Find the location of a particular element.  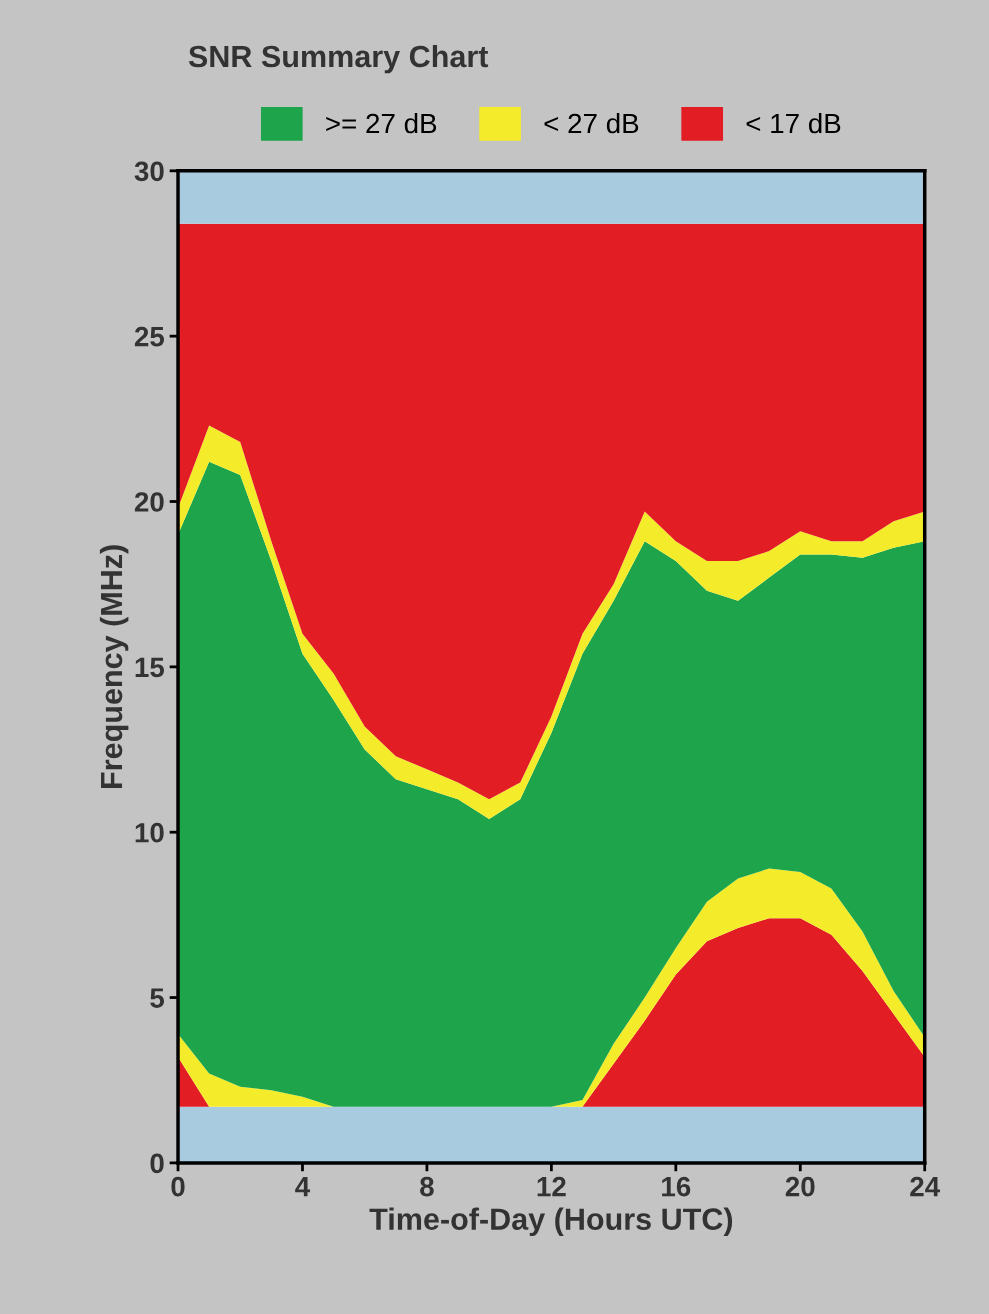

chart-title: SNR Summary Chart is located at coordinates (338, 59).